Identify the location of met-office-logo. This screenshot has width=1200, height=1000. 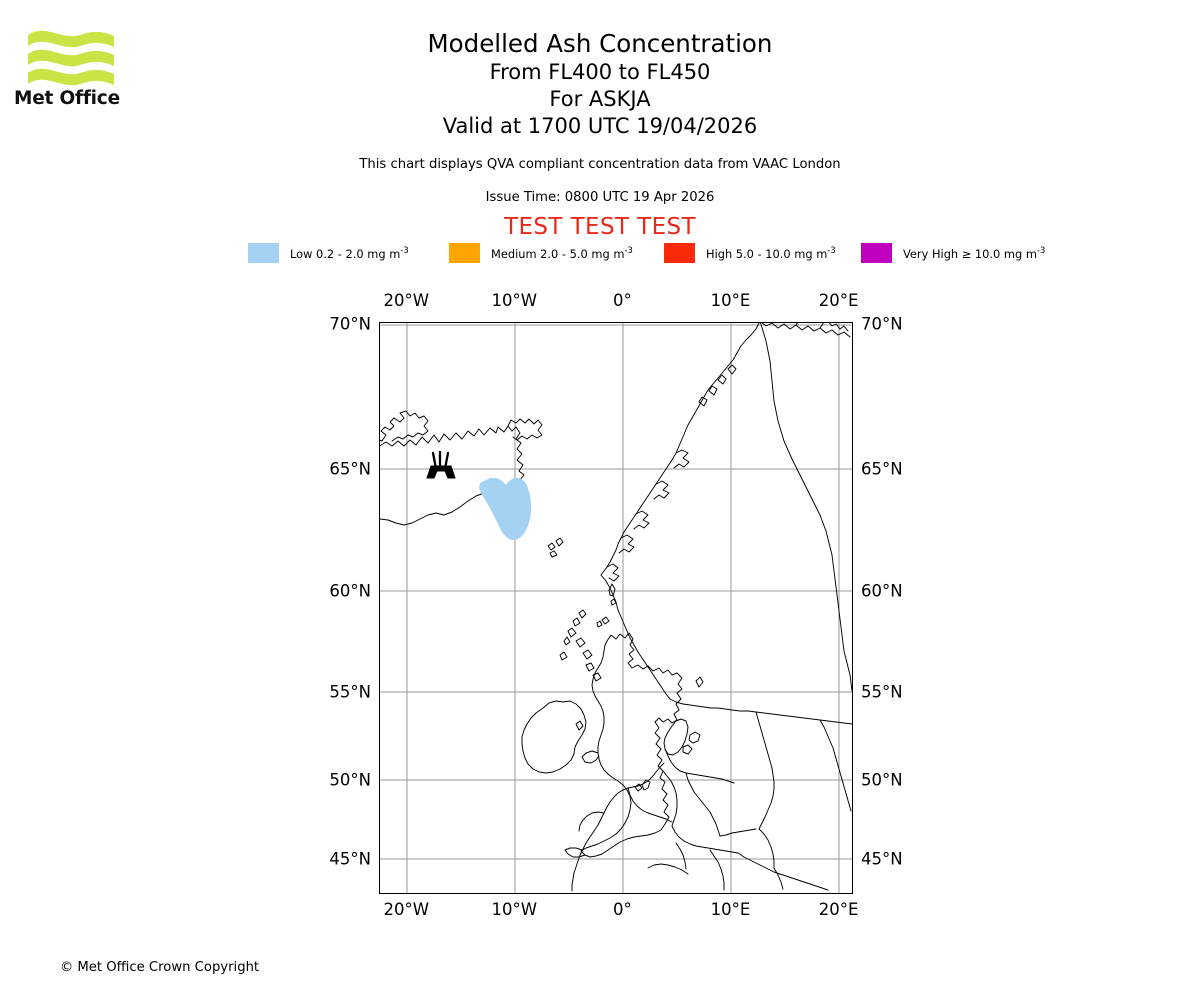
(74, 69).